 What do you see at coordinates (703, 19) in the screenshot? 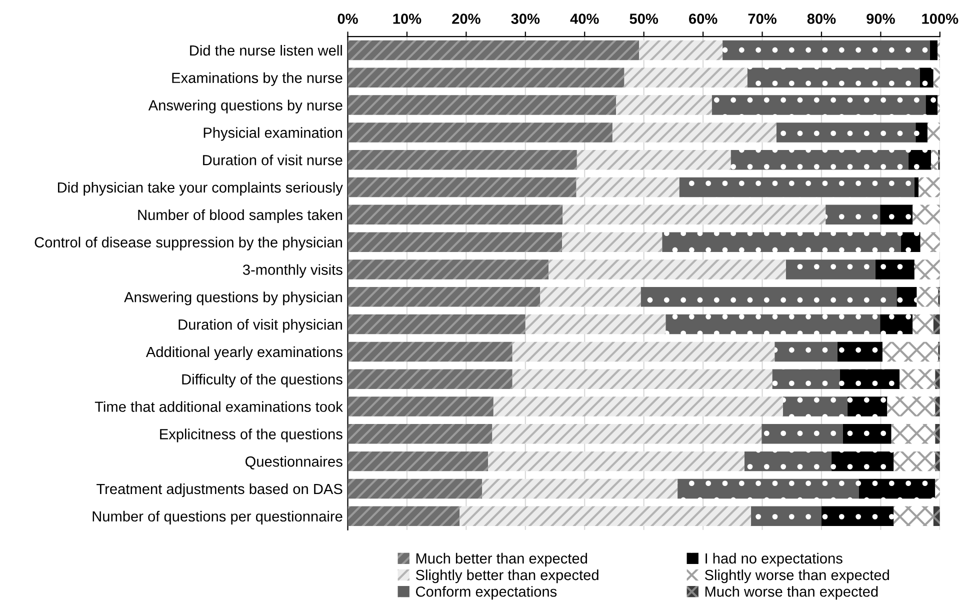
I see `x-tick-label: 60%` at bounding box center [703, 19].